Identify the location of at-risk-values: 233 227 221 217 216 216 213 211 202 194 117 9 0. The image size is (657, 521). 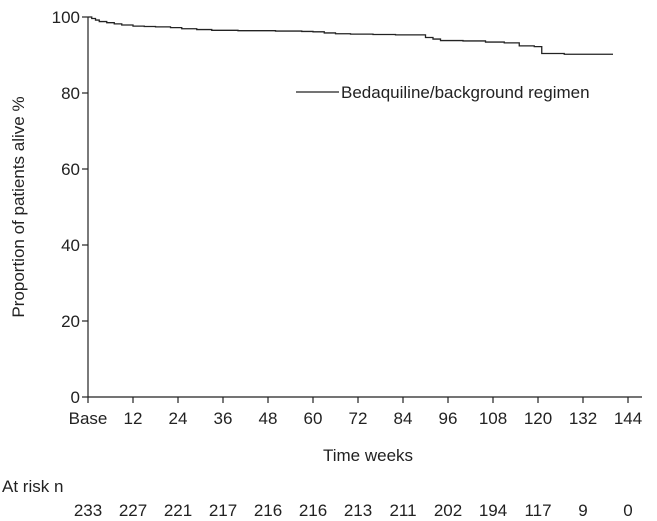
(353, 510).